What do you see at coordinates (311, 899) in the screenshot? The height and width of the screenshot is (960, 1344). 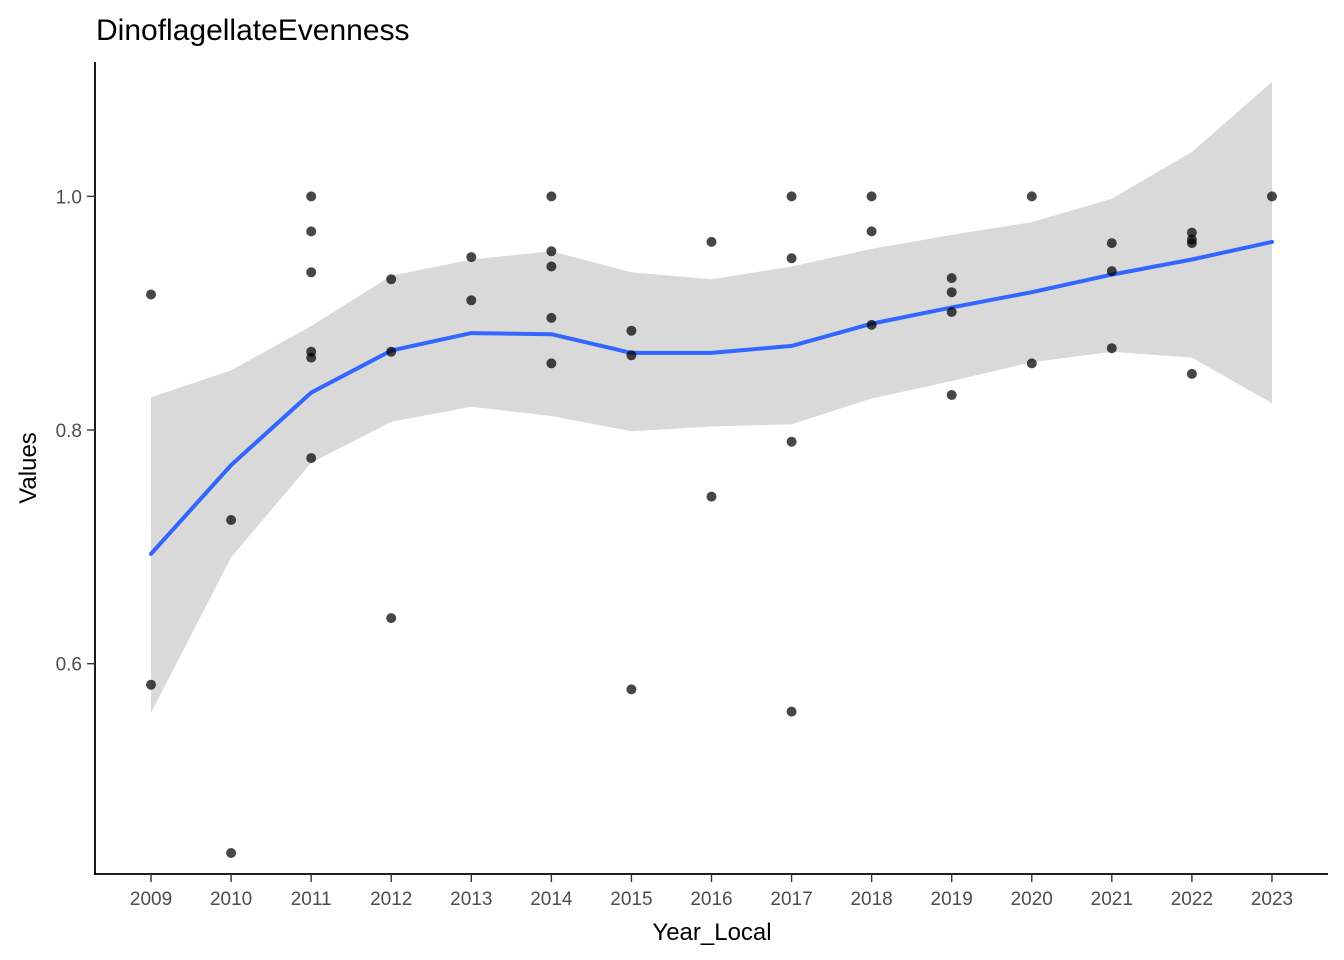 I see `x-tick-label: 2011` at bounding box center [311, 899].